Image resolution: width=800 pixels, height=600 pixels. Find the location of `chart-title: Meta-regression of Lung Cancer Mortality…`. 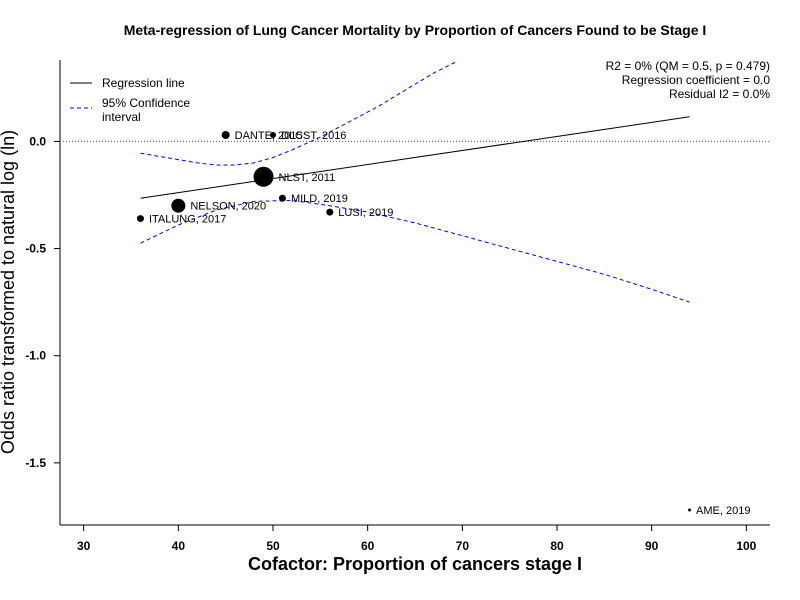

chart-title: Meta-regression of Lung Cancer Mortality… is located at coordinates (415, 30).